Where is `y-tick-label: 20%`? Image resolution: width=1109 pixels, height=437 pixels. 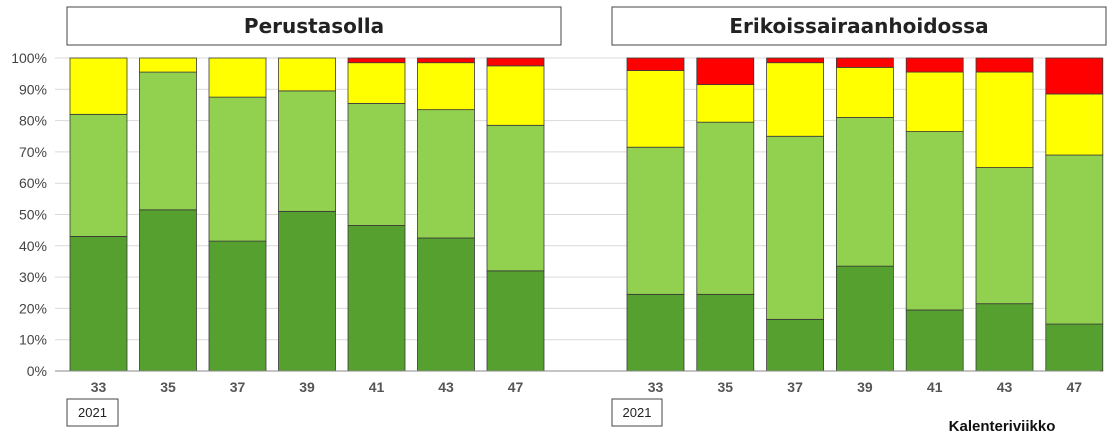
y-tick-label: 20% is located at coordinates (33, 308).